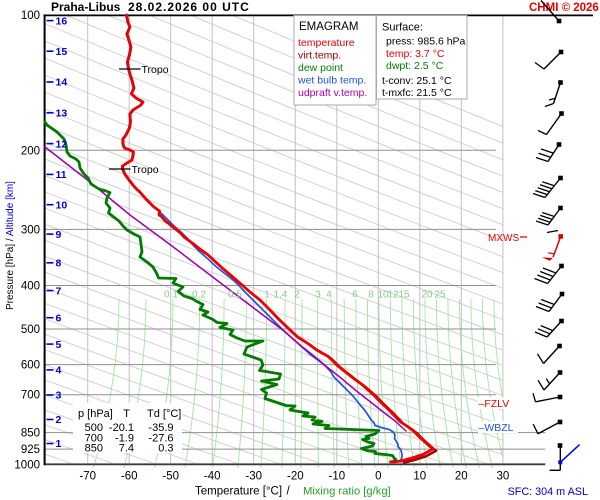 Image resolution: width=600 pixels, height=500 pixels. Describe the element at coordinates (503, 477) in the screenshot. I see `svg-text: 30` at that location.